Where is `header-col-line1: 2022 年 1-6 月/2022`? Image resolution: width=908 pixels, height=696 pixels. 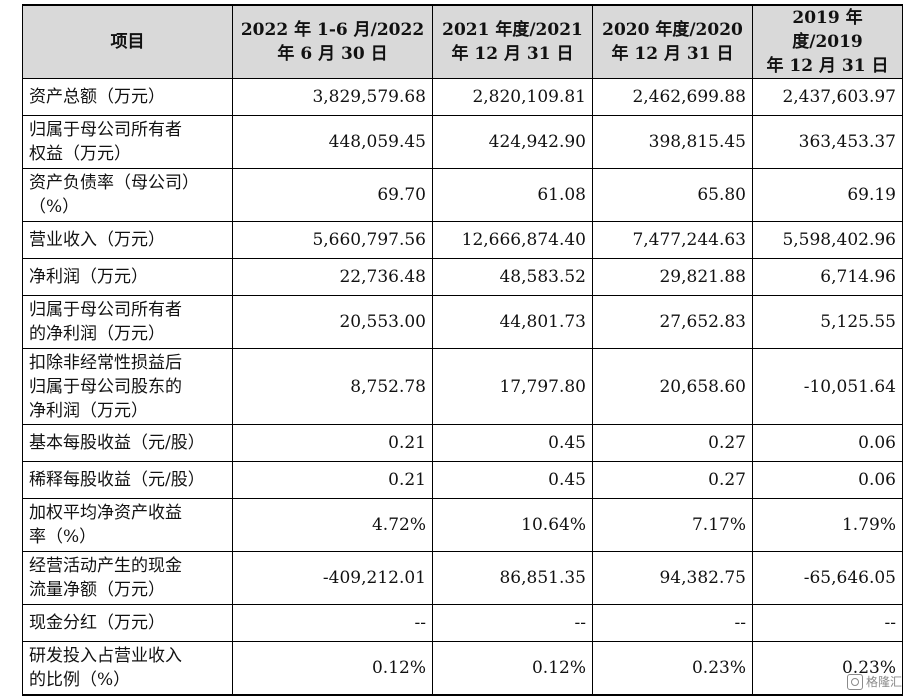 header-col-line1: 2022 年 1-6 月/2022 is located at coordinates (332, 30).